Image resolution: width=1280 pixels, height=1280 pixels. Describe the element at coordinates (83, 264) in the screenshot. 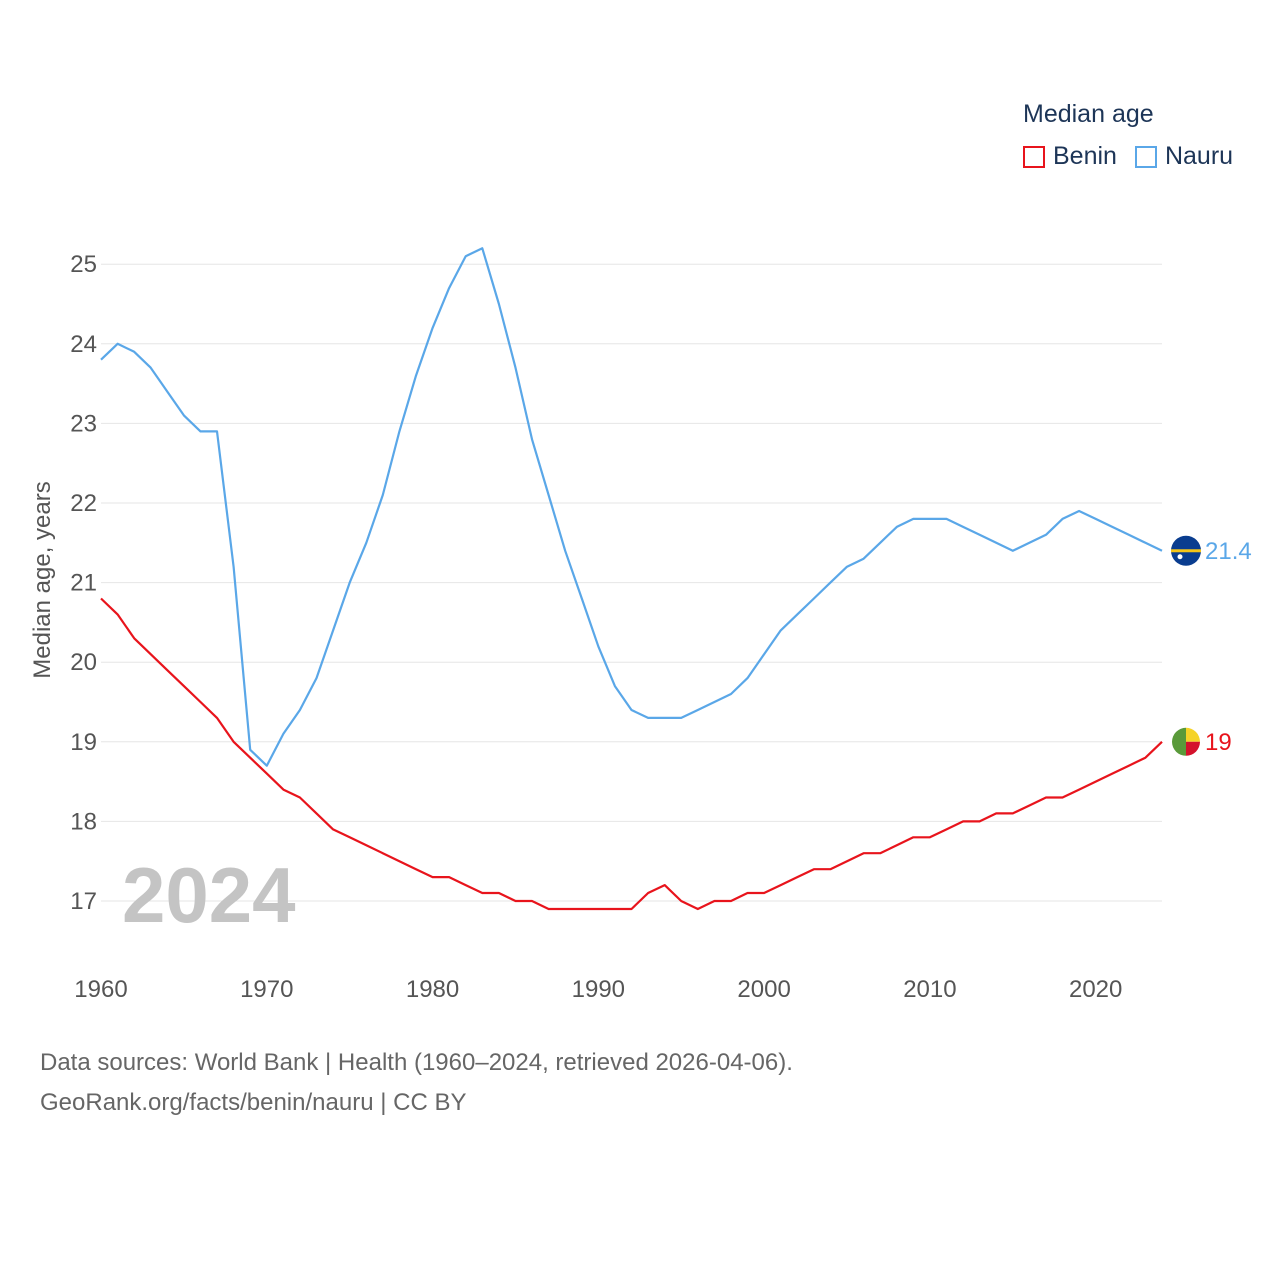

I see `y-tick-label-25: 25` at that location.